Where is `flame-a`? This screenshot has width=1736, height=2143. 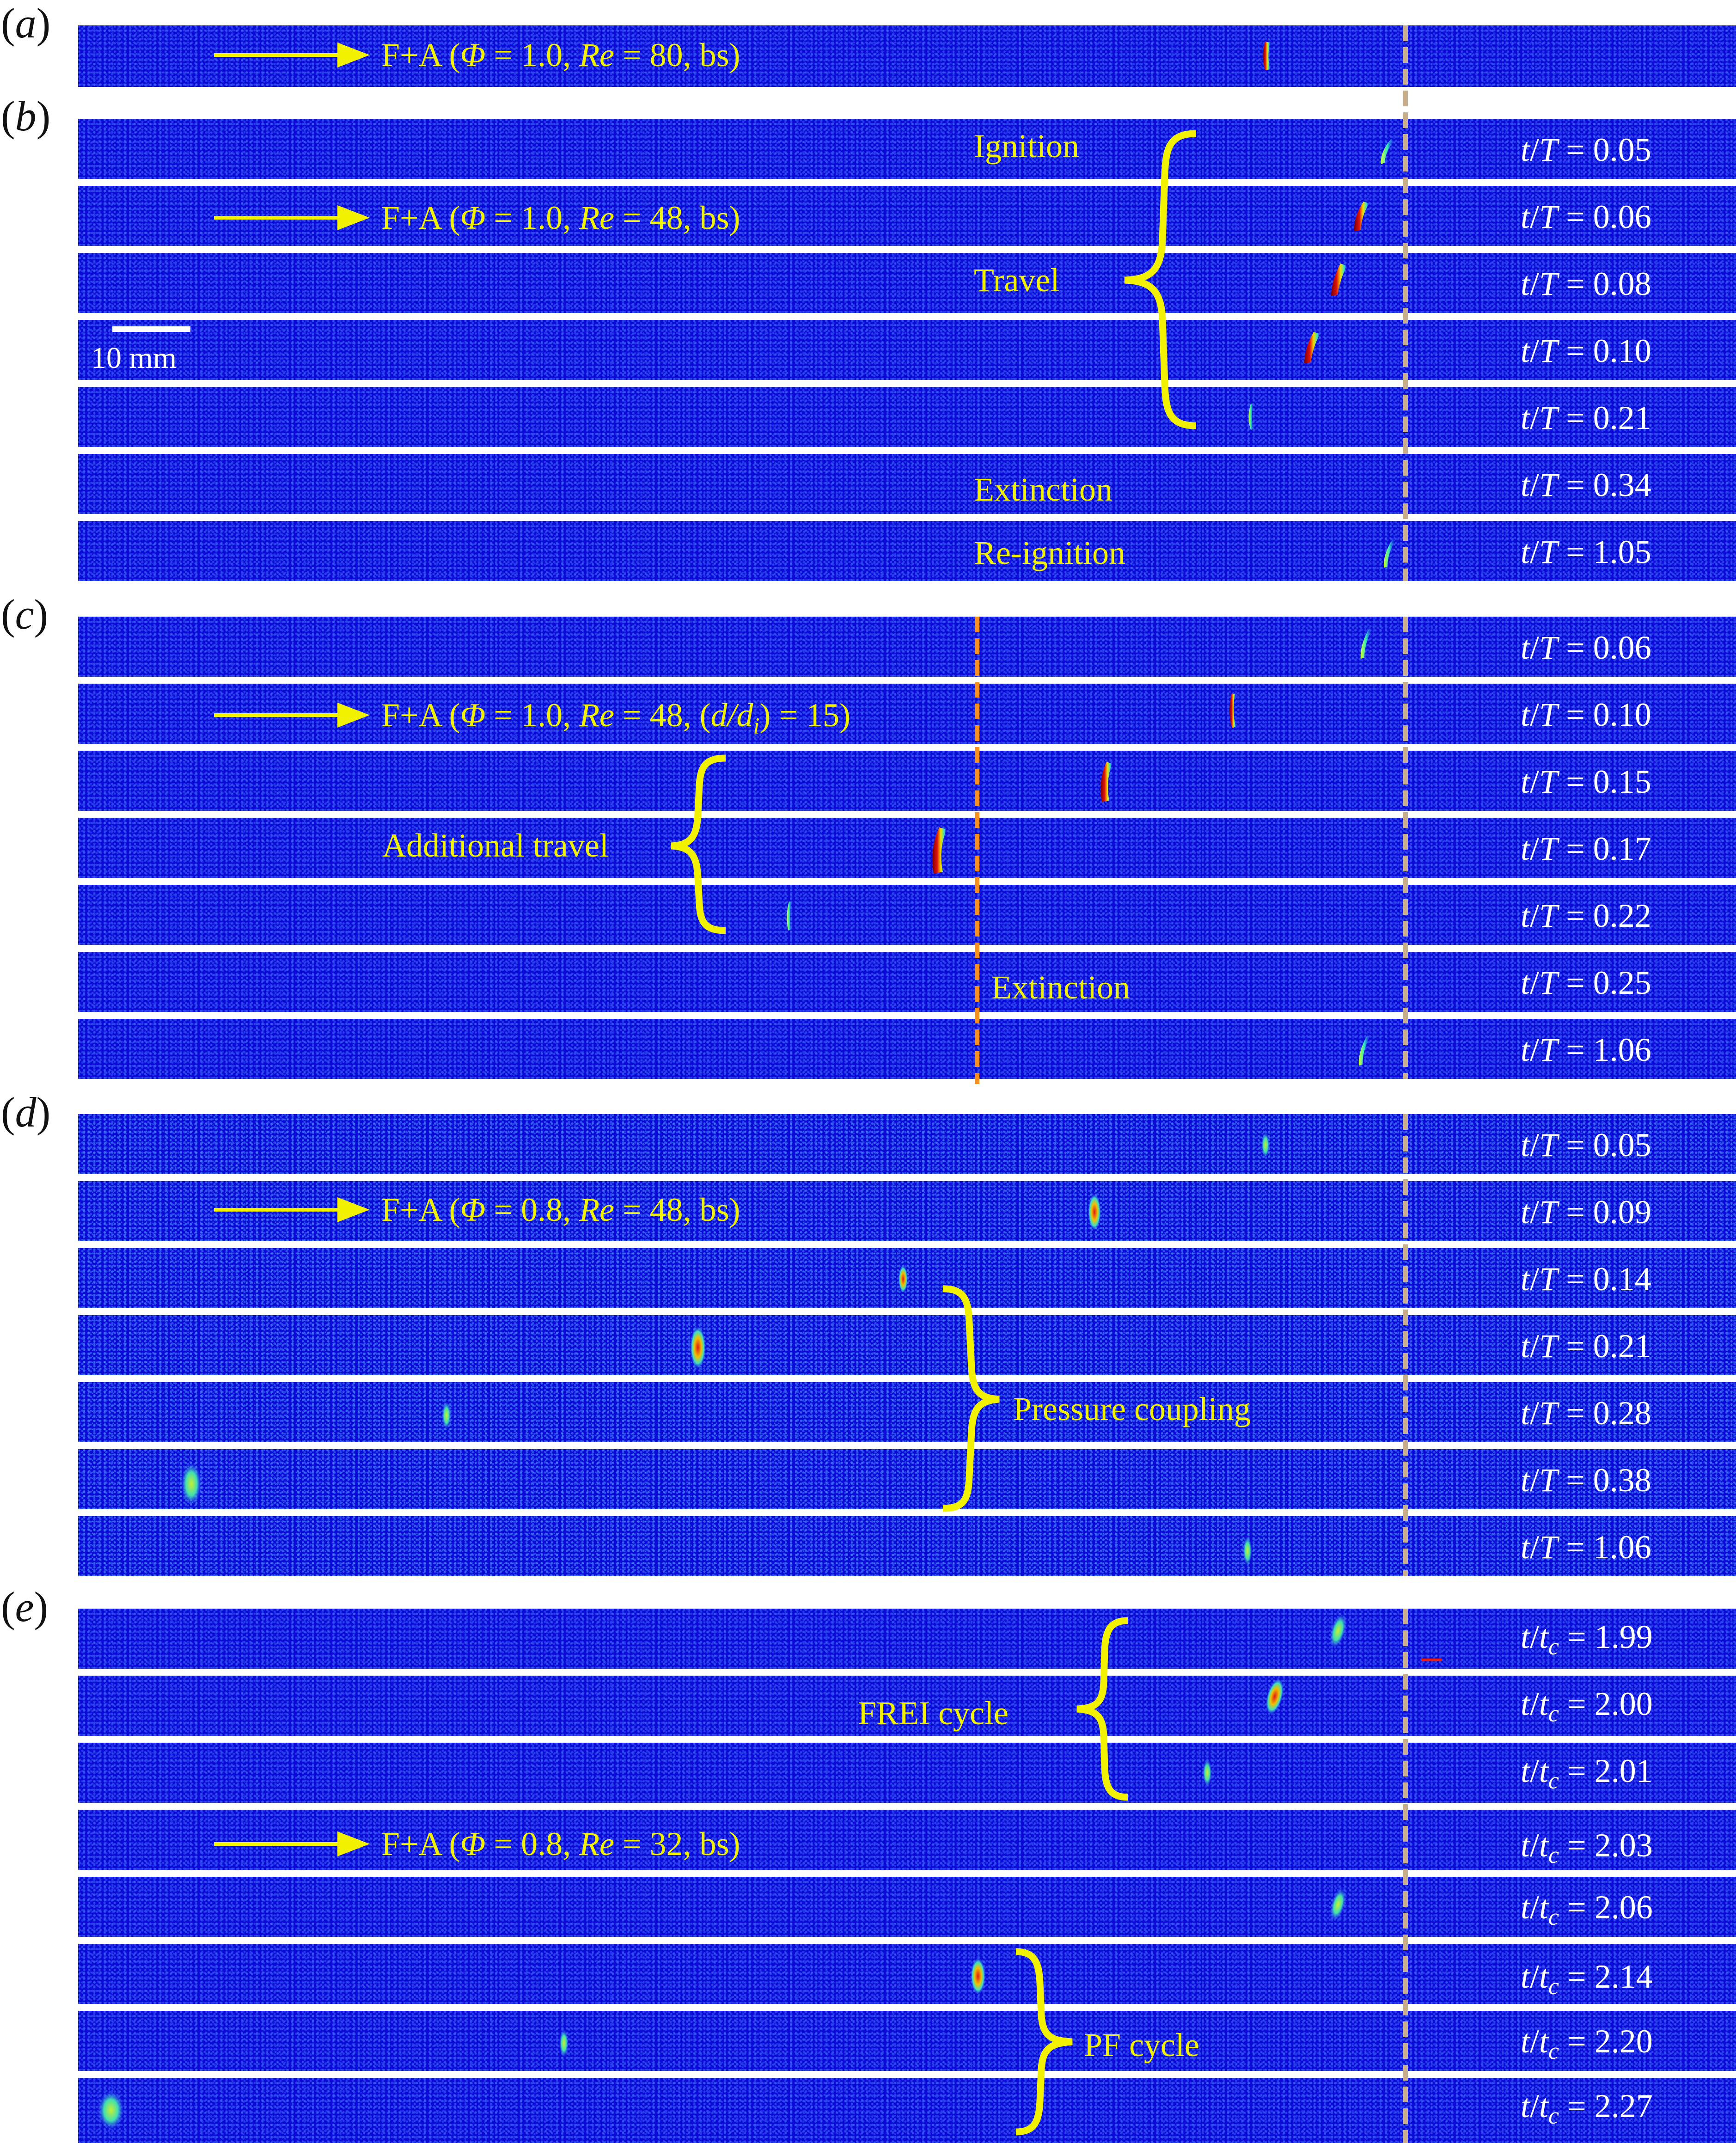
flame-a is located at coordinates (1266, 56).